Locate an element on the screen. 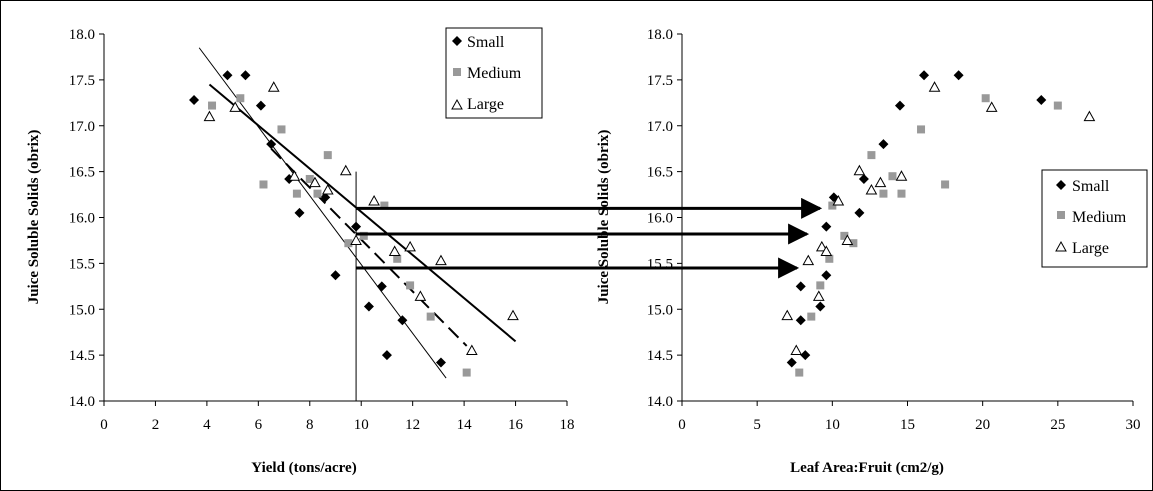 This screenshot has width=1153, height=491. fit-line-solid-thick is located at coordinates (362, 213).